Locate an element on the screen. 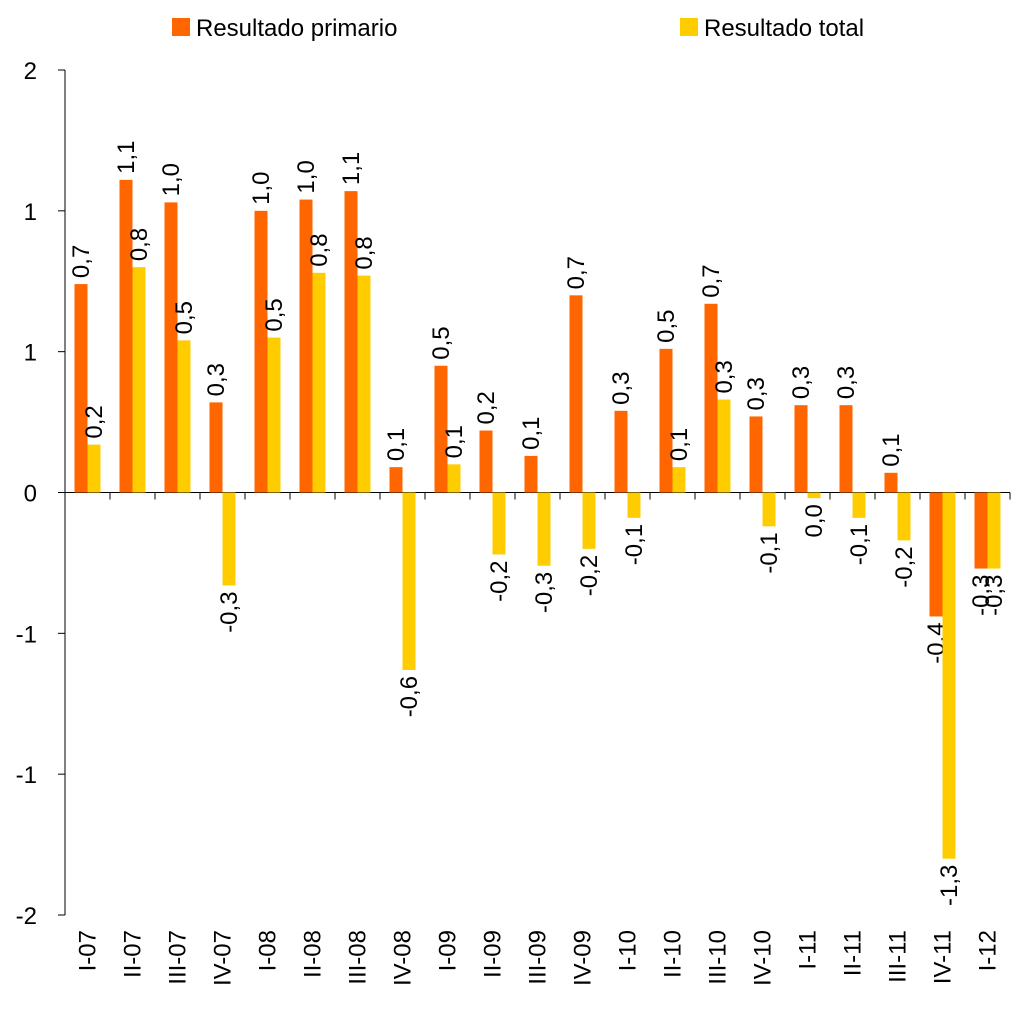 Image resolution: width=1012 pixels, height=1021 pixels. x-tick-label: II-09 is located at coordinates (493, 954).